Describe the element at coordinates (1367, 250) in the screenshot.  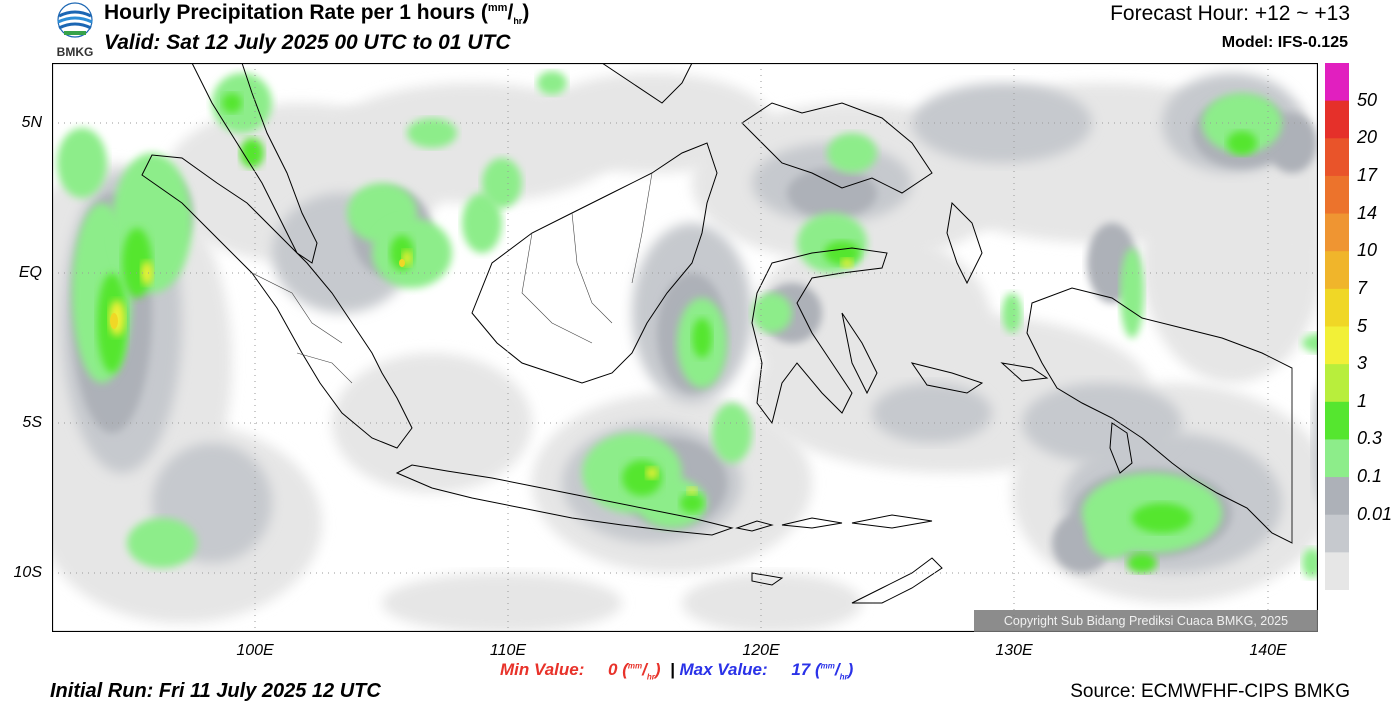
I see `colorbar-label: 10` at that location.